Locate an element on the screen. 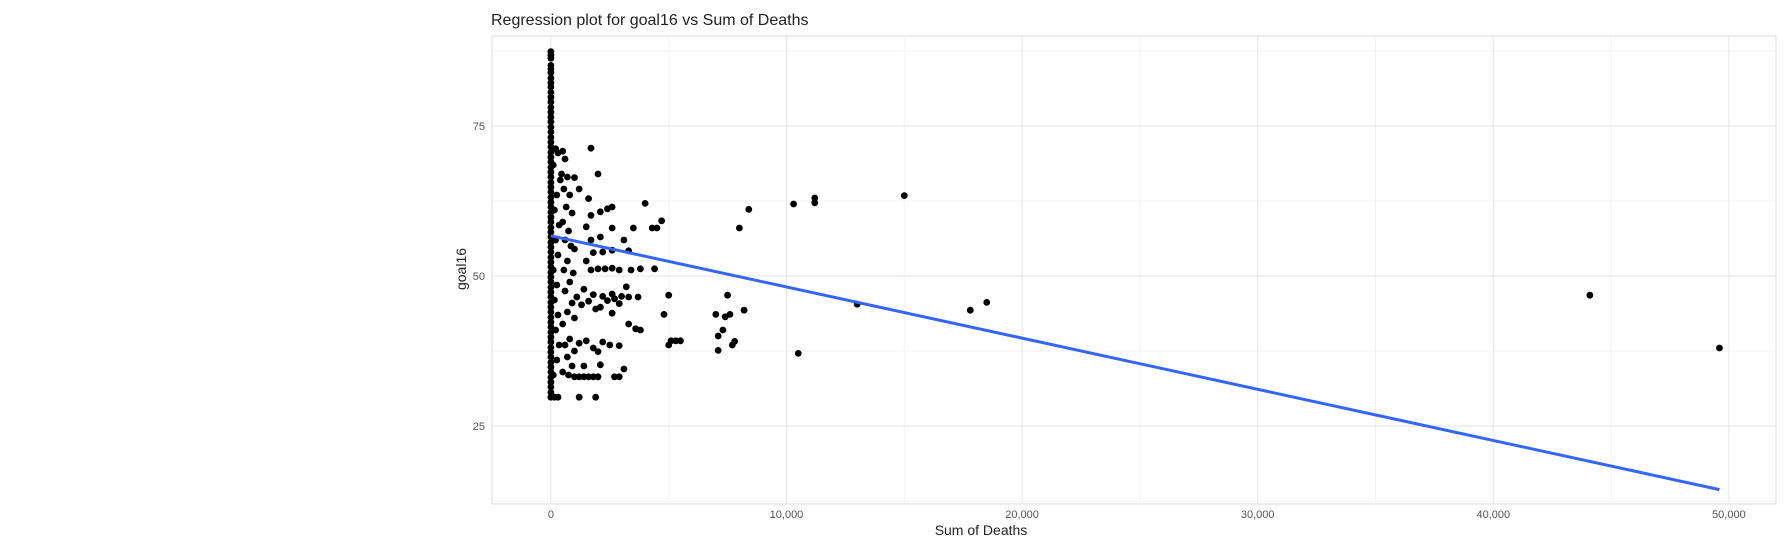  y-tick-label: 25 is located at coordinates (479, 427).